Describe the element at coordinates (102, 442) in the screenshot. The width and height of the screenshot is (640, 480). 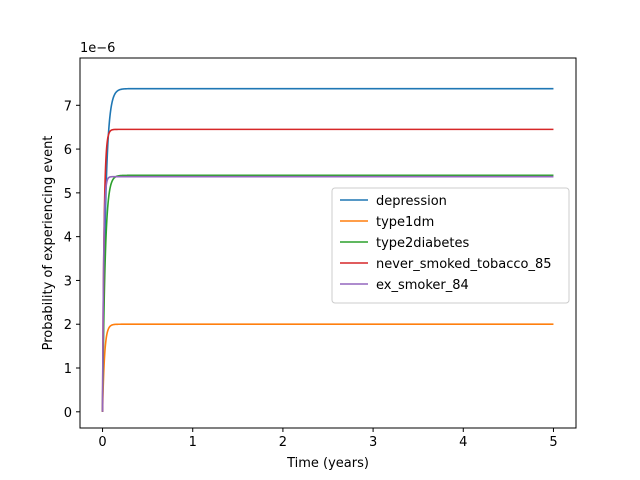
I see `x-tick-label: 0` at that location.